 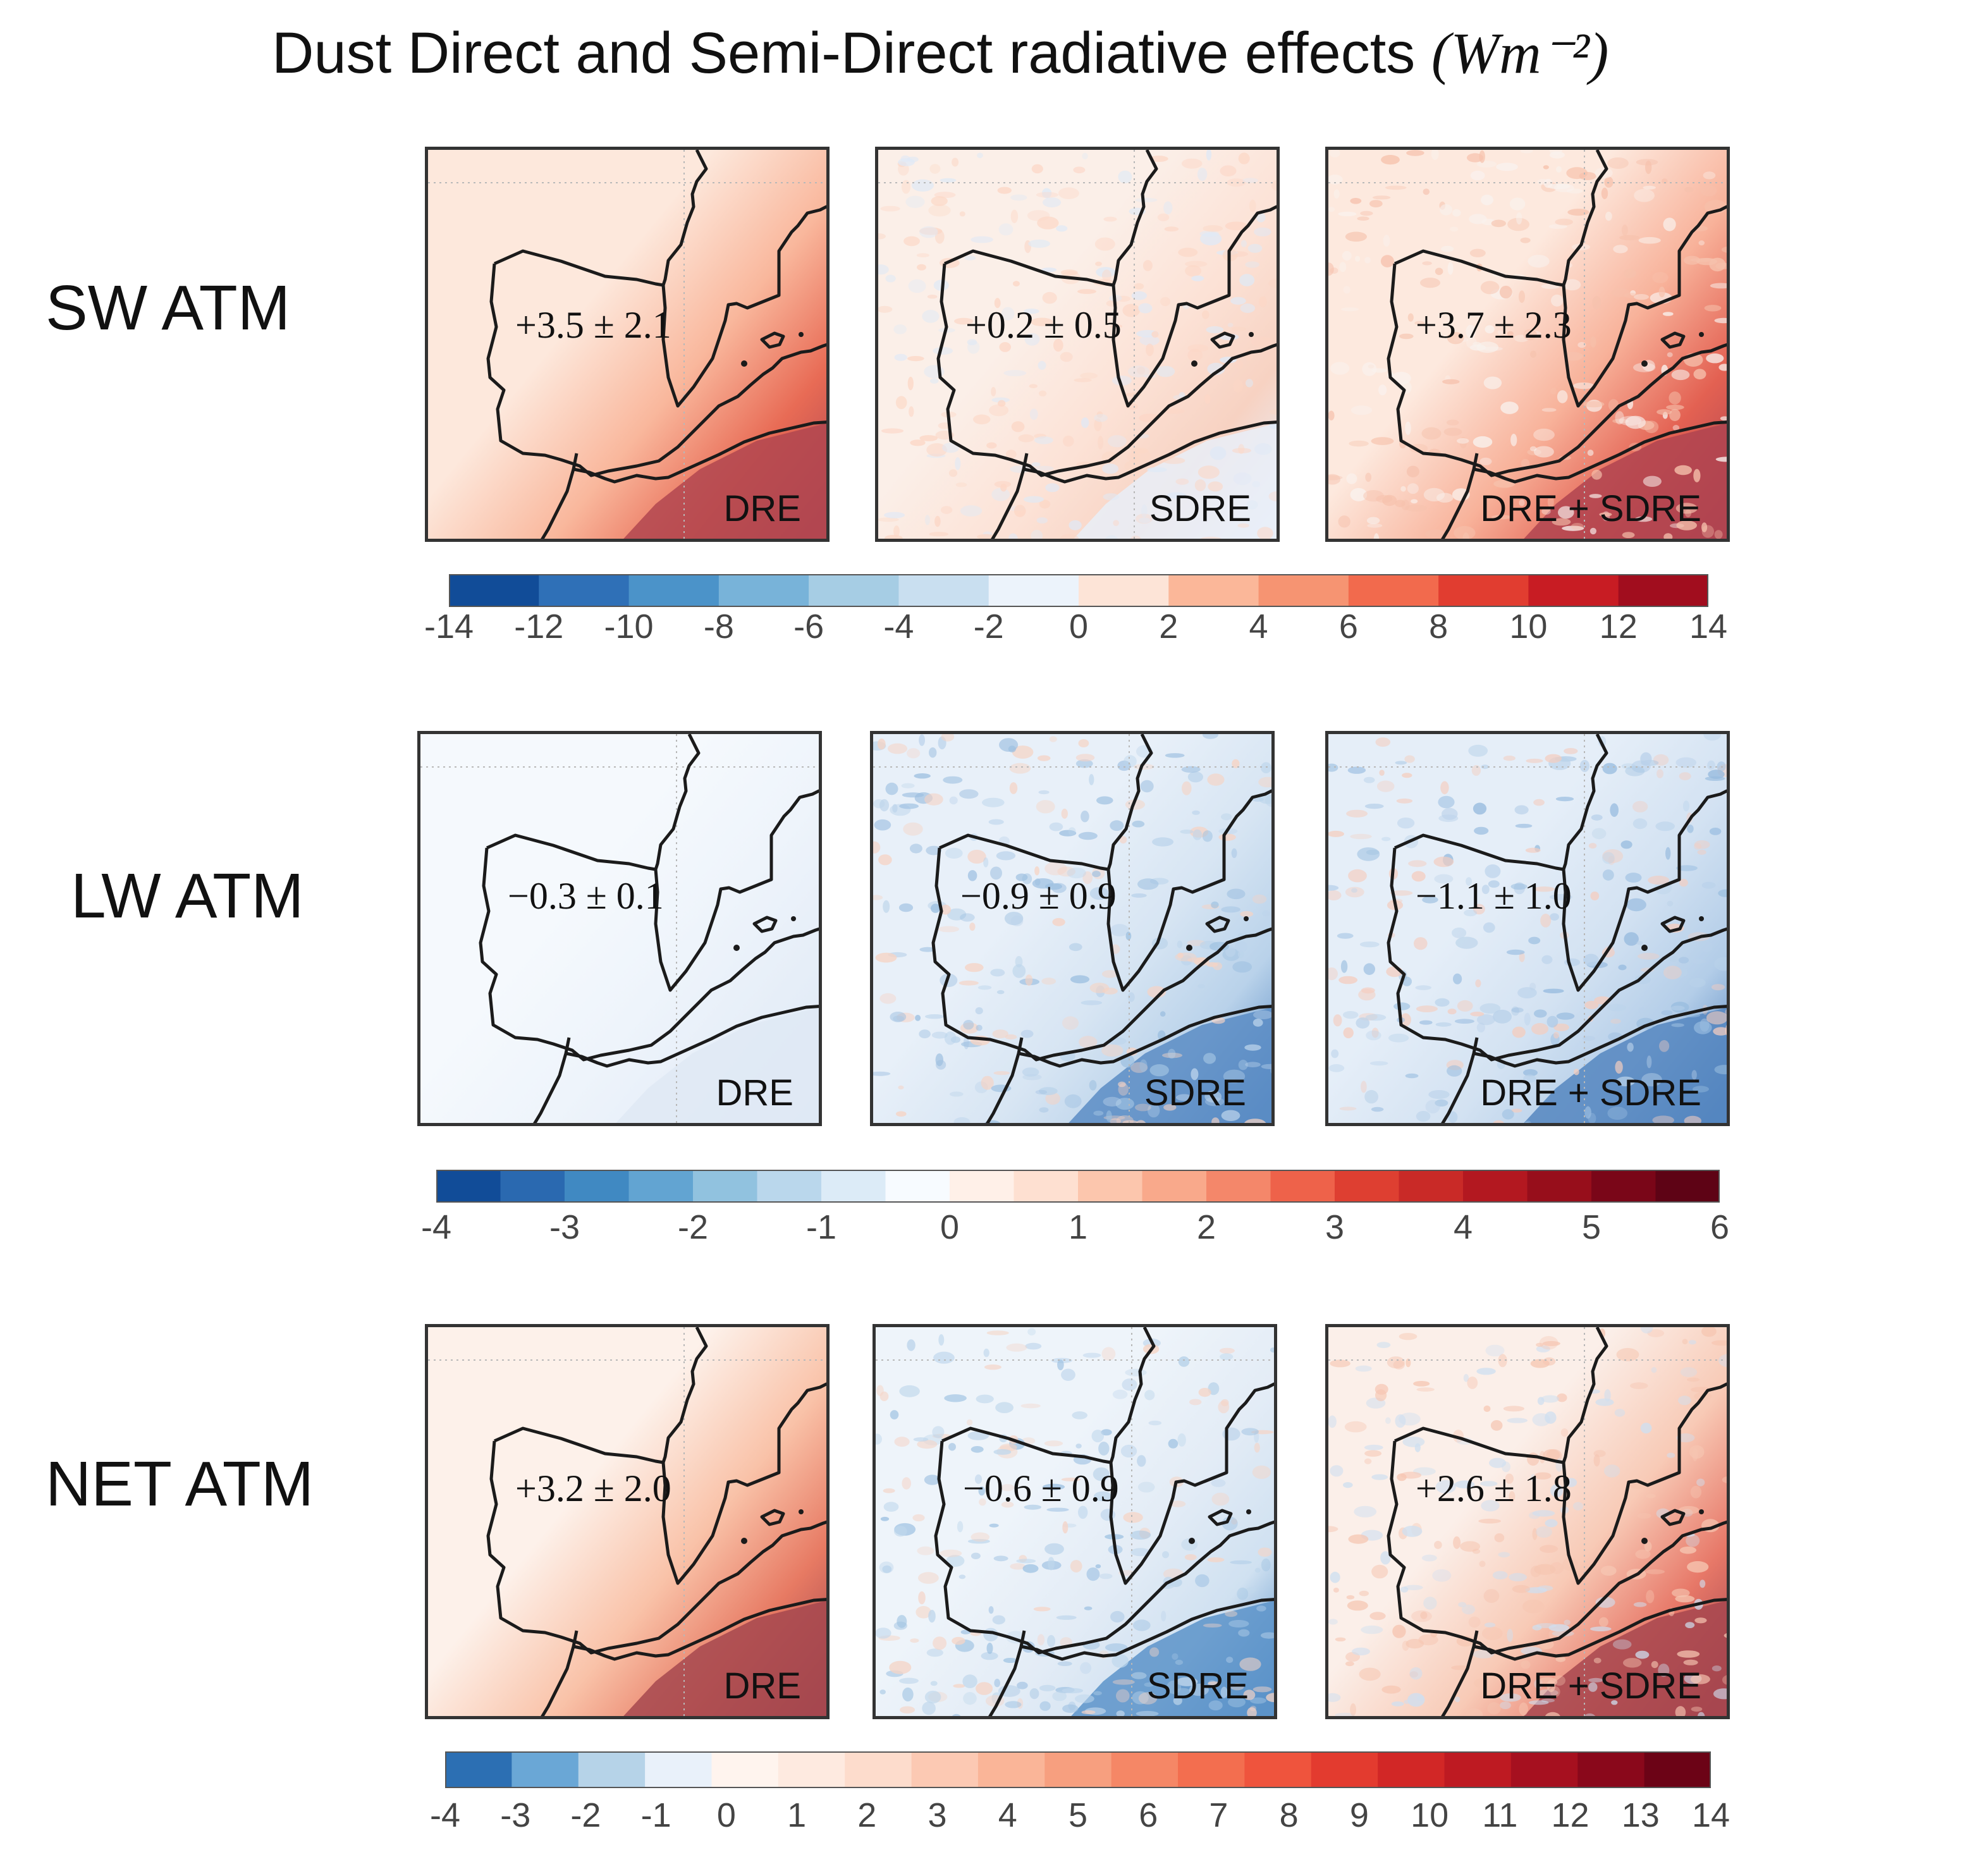 What do you see at coordinates (1197, 1686) in the screenshot?
I see `panel-label: SDRE` at bounding box center [1197, 1686].